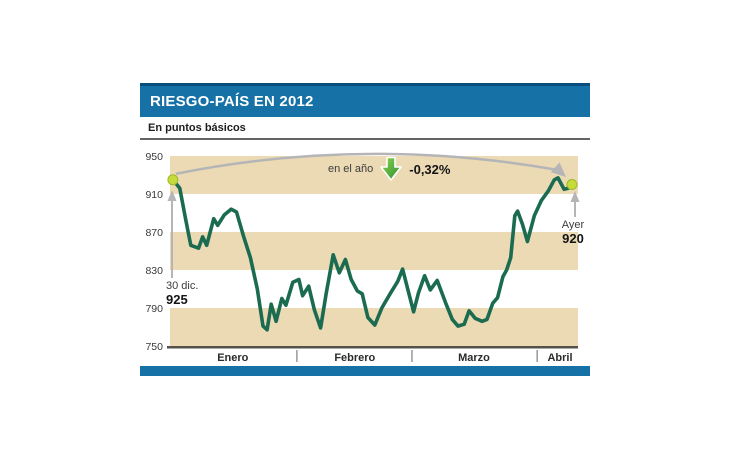 This screenshot has width=730, height=460. What do you see at coordinates (573, 238) in the screenshot?
I see `end-point-value: 920` at bounding box center [573, 238].